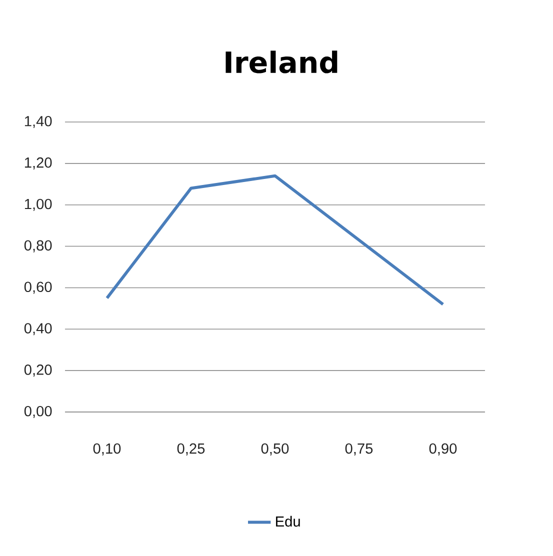 This screenshot has width=553, height=556. I want to click on x-tick-label: 0,90, so click(443, 449).